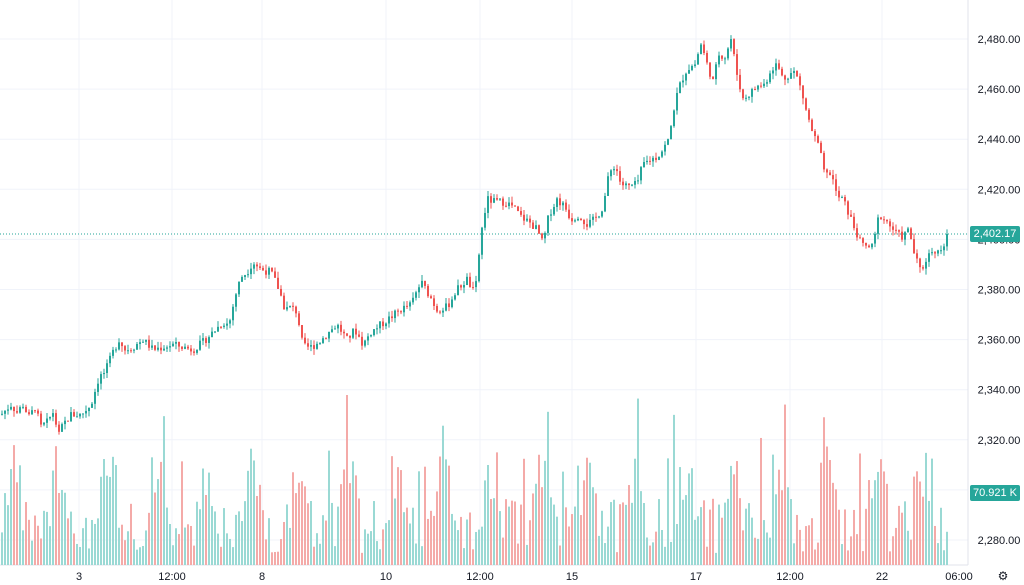 The image size is (1024, 585). I want to click on volume-badge: 70.921 K, so click(995, 493).